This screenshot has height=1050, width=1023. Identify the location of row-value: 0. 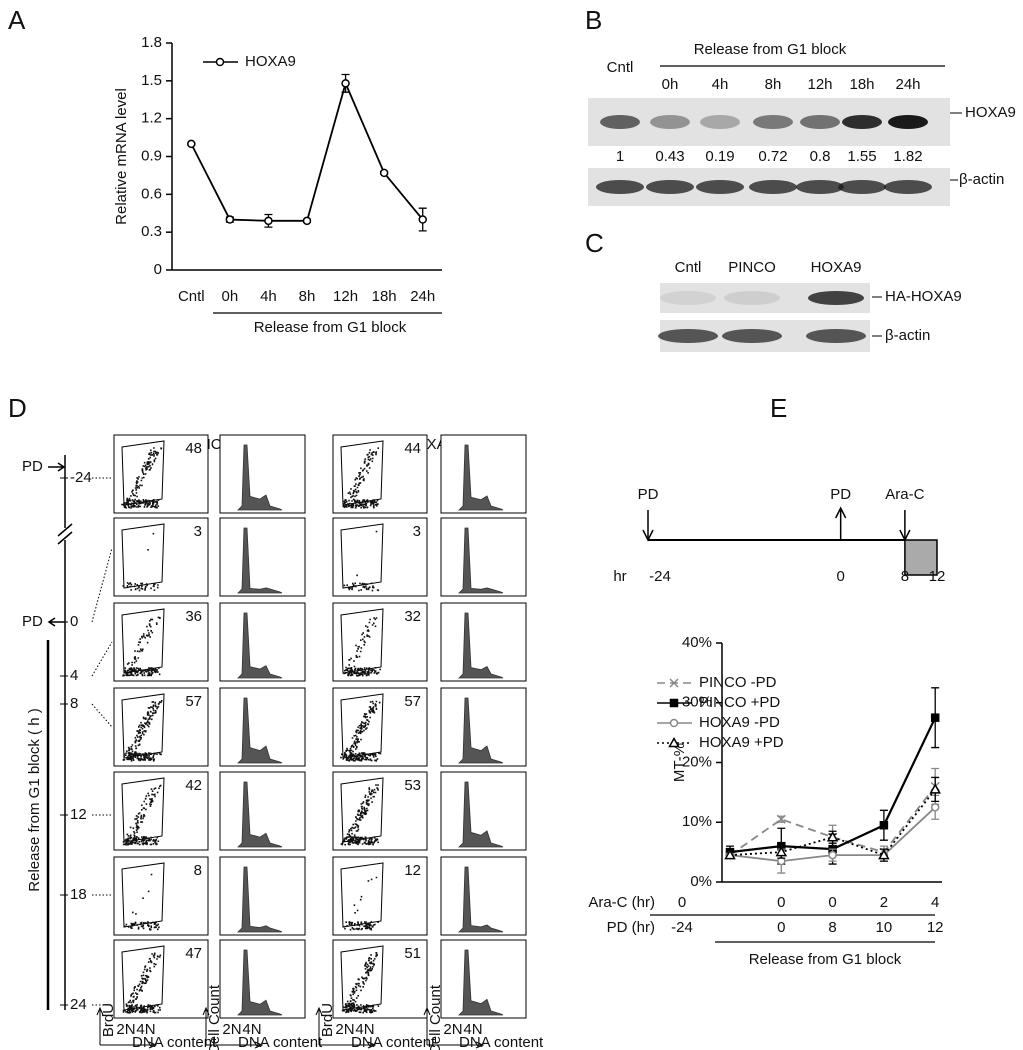
(682, 902).